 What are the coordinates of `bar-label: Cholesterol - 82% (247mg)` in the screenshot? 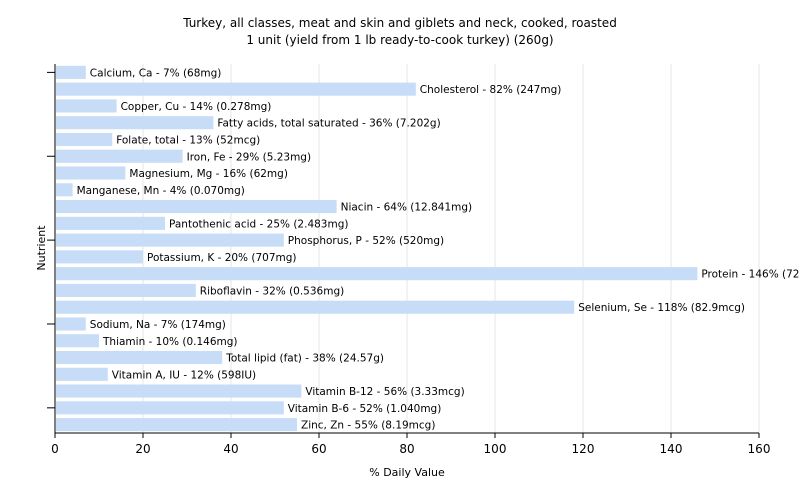 It's located at (491, 90).